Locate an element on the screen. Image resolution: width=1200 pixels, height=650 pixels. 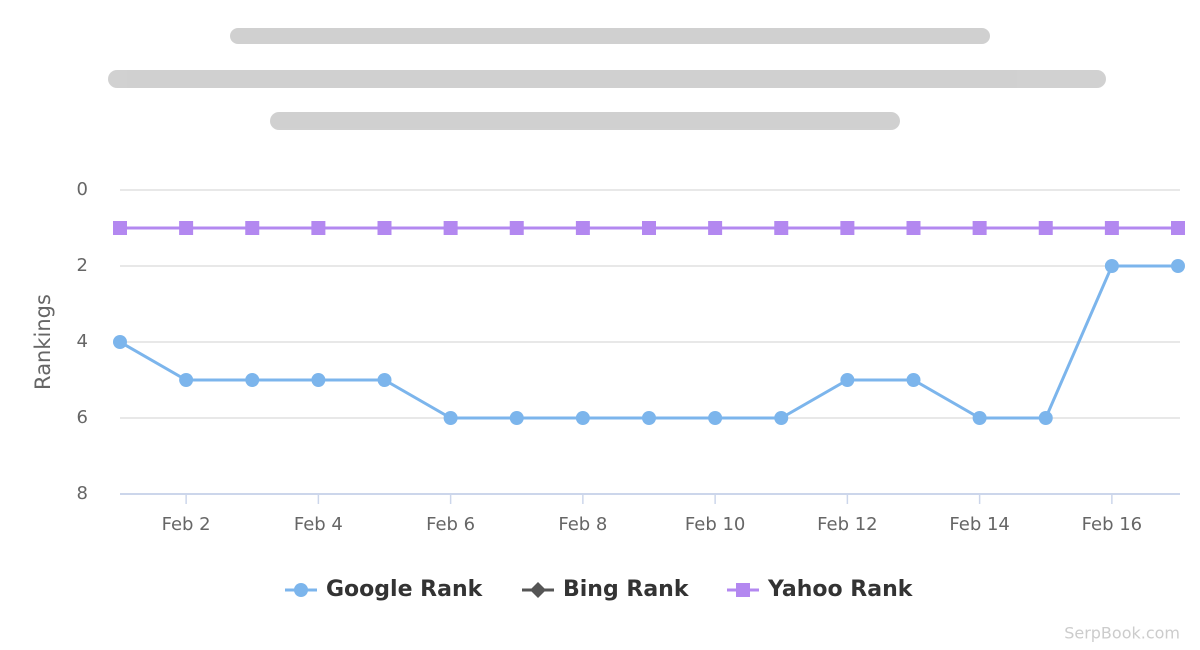
blurred-title is located at coordinates (607, 79).